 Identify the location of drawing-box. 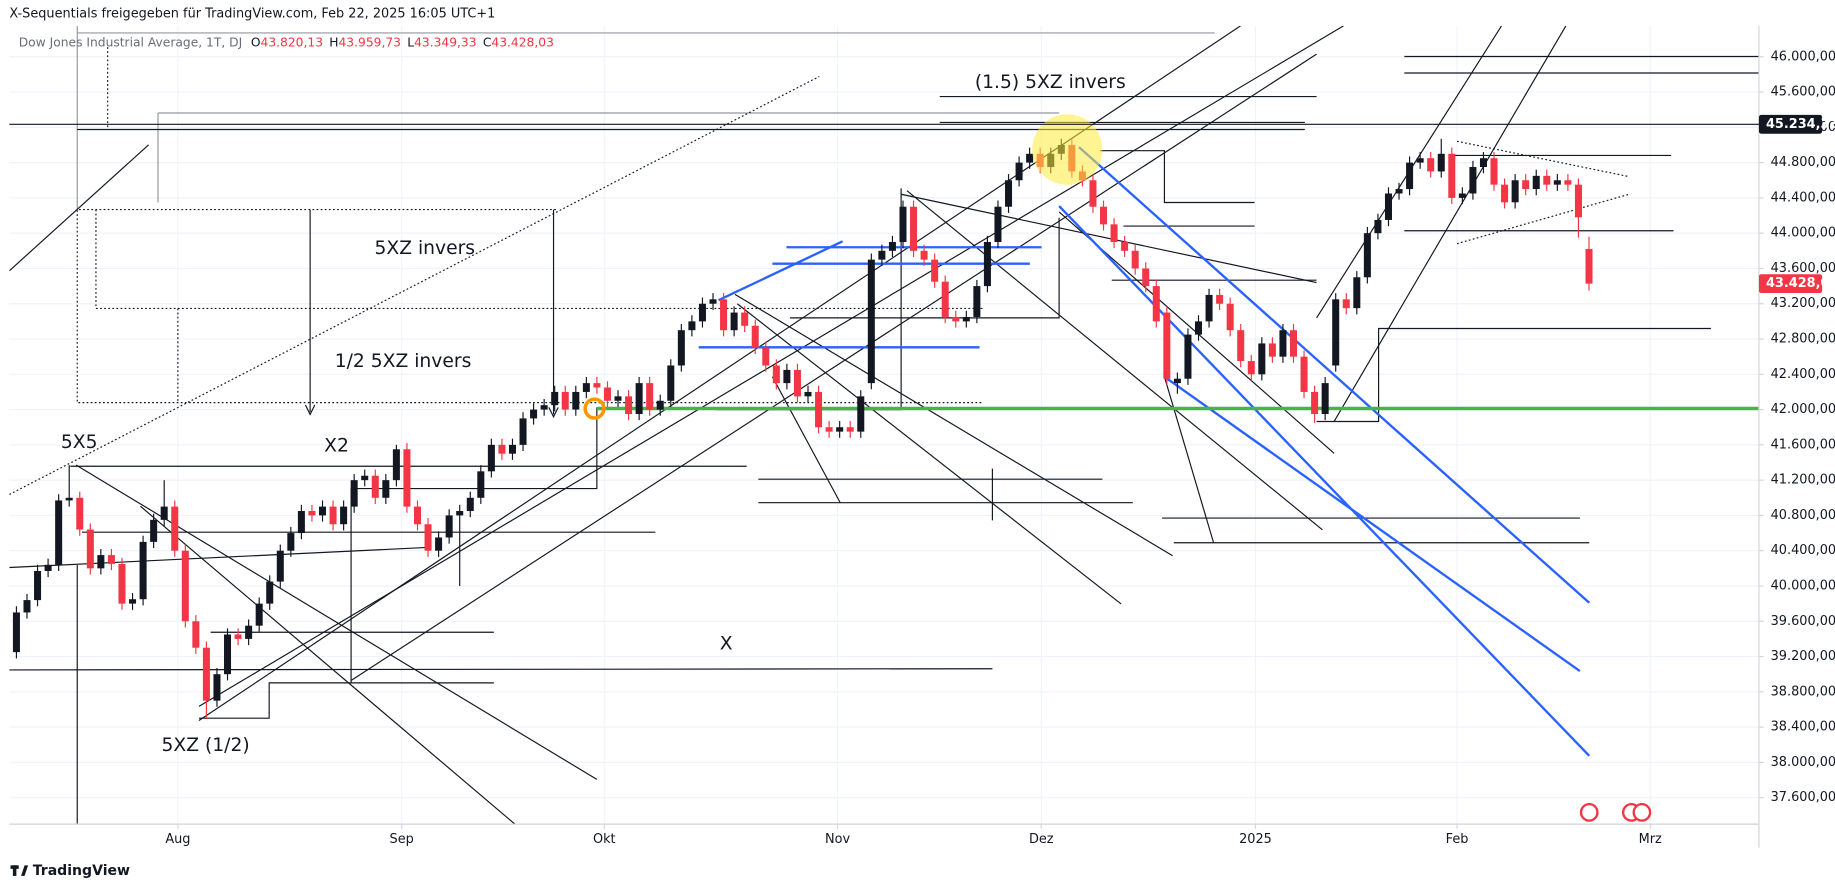
(530, 306).